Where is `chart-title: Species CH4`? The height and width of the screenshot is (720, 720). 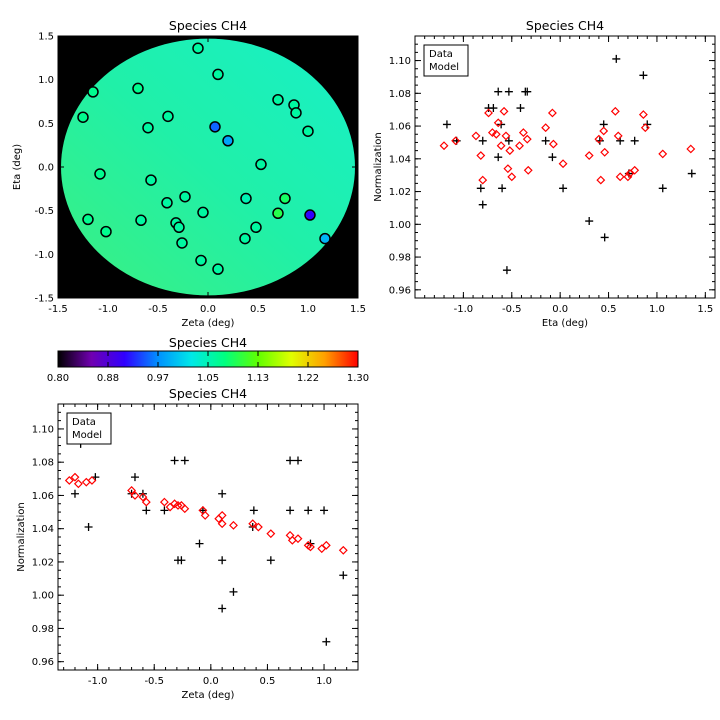
chart-title: Species CH4 is located at coordinates (208, 393).